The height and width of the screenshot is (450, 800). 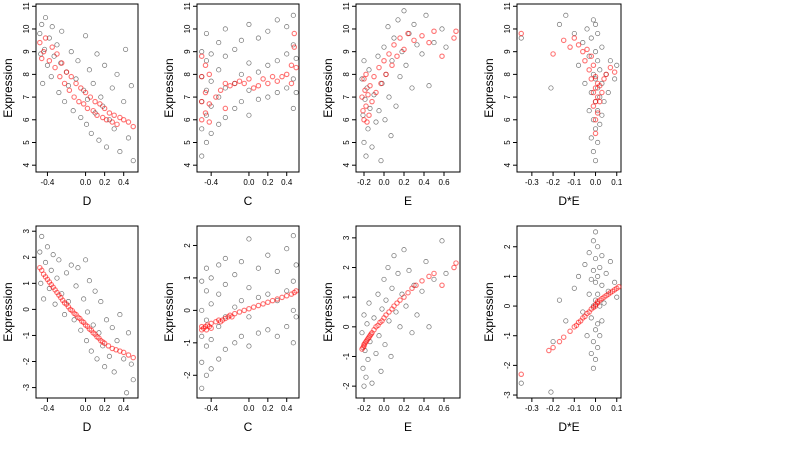 I want to click on x-axis-label: C, so click(x=248, y=427).